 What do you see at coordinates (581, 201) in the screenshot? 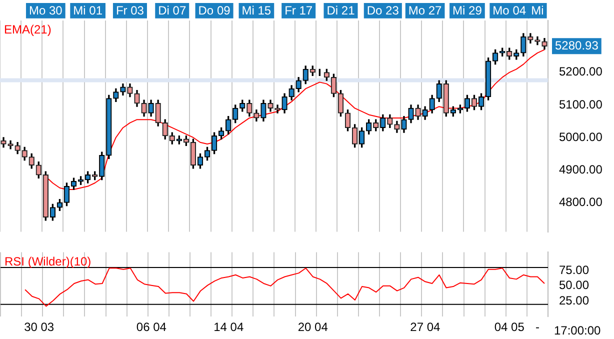
I see `y-tick-label: 4800.00` at bounding box center [581, 201].